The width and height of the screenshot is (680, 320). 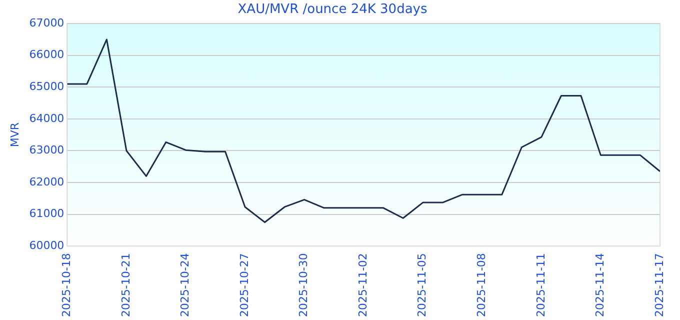 I want to click on x-tick-label: 2025-11-05, so click(x=422, y=285).